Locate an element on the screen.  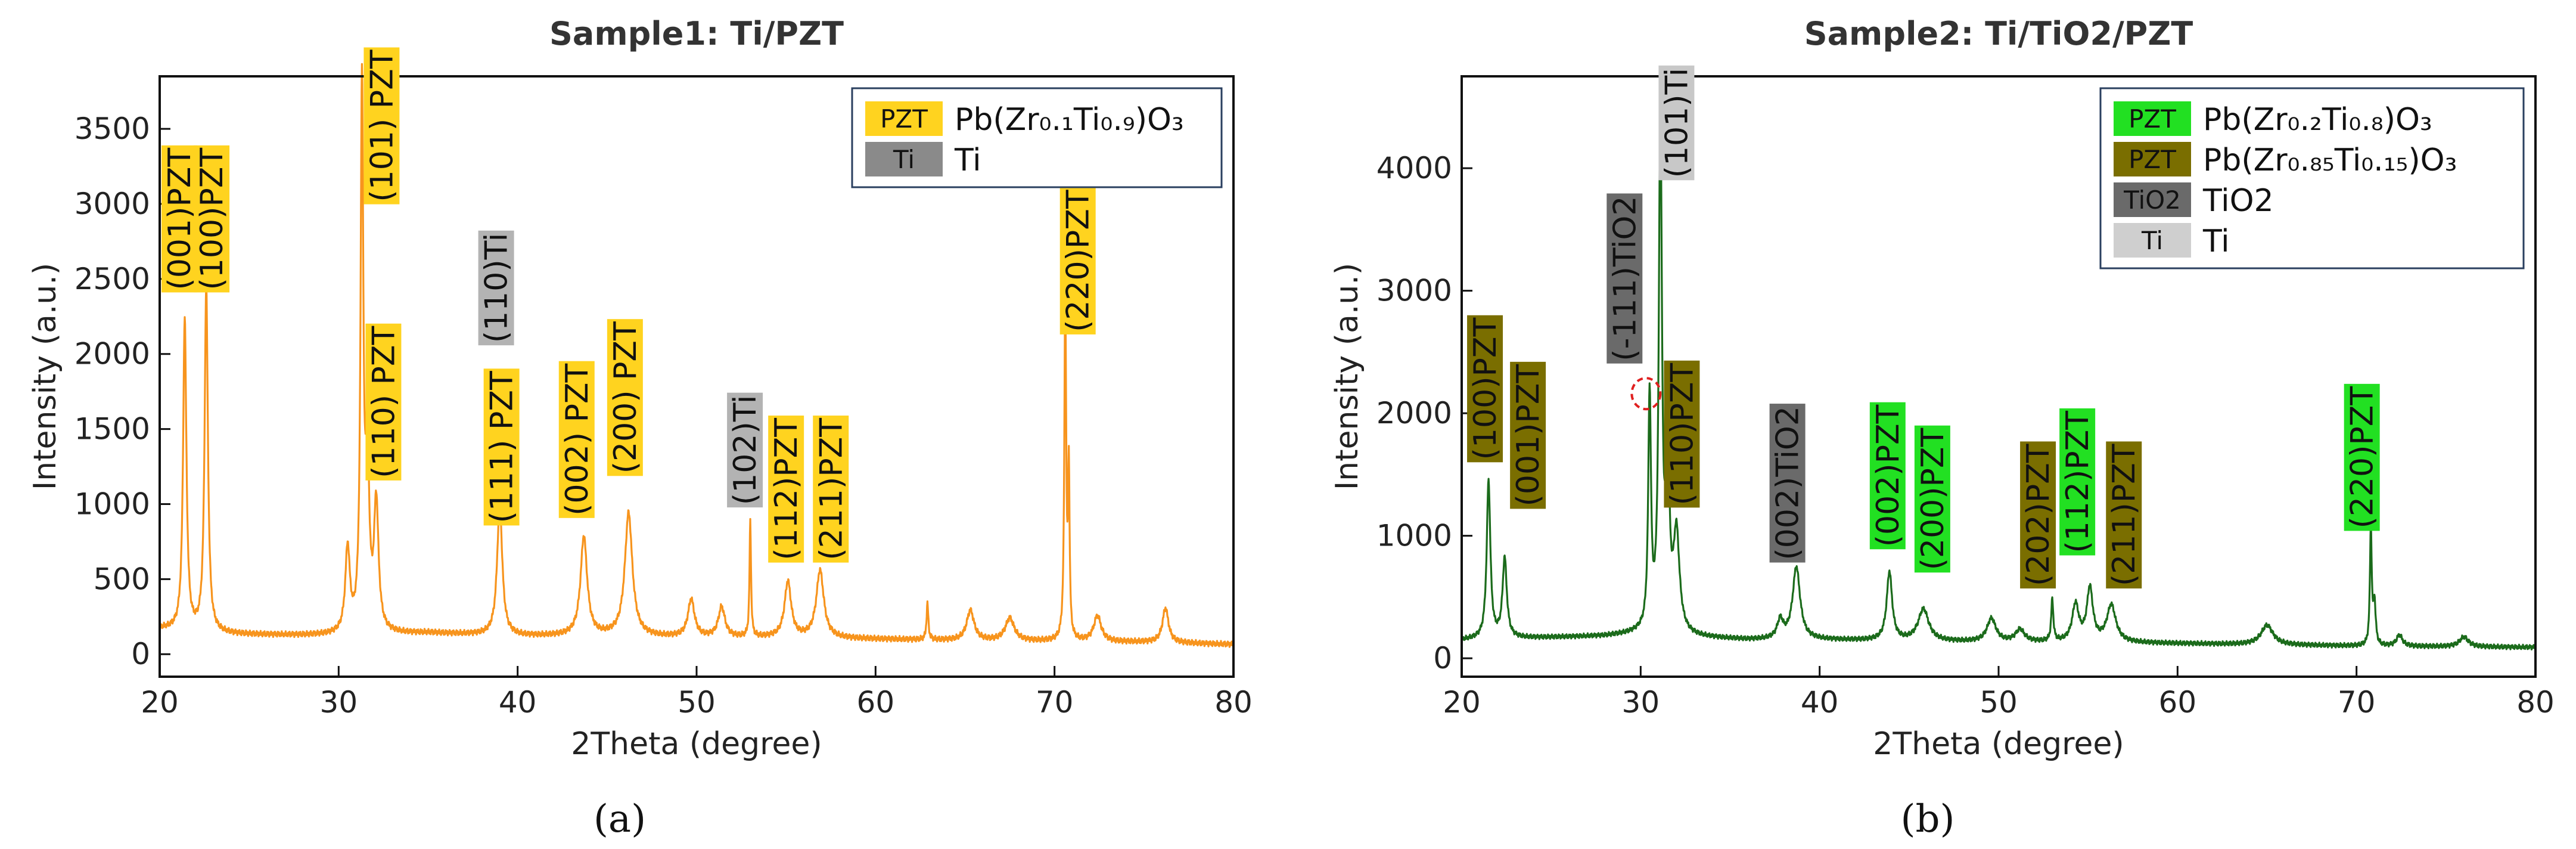
x-tick-label: 70 is located at coordinates (1055, 702).